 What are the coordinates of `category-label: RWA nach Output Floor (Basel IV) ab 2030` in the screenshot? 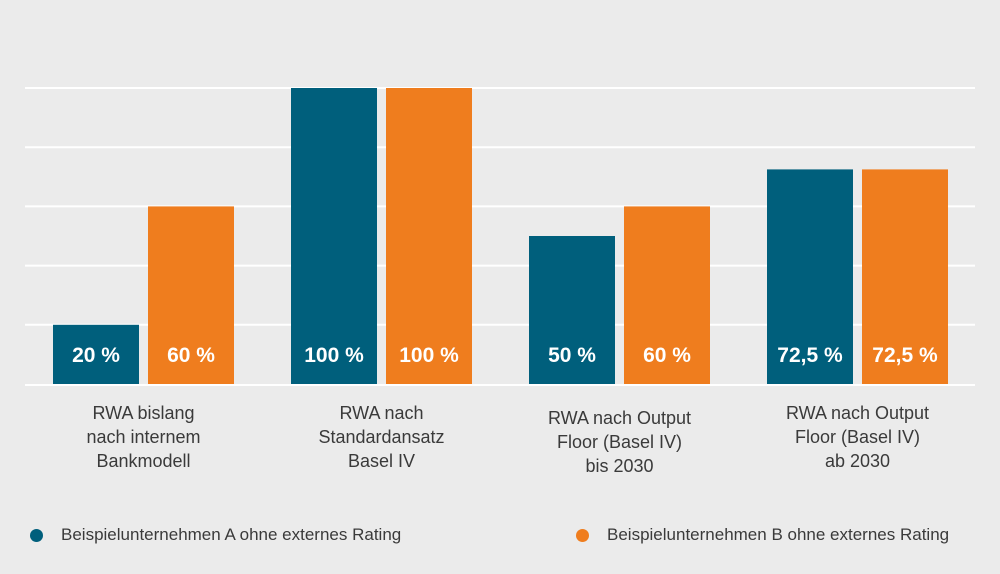 It's located at (858, 437).